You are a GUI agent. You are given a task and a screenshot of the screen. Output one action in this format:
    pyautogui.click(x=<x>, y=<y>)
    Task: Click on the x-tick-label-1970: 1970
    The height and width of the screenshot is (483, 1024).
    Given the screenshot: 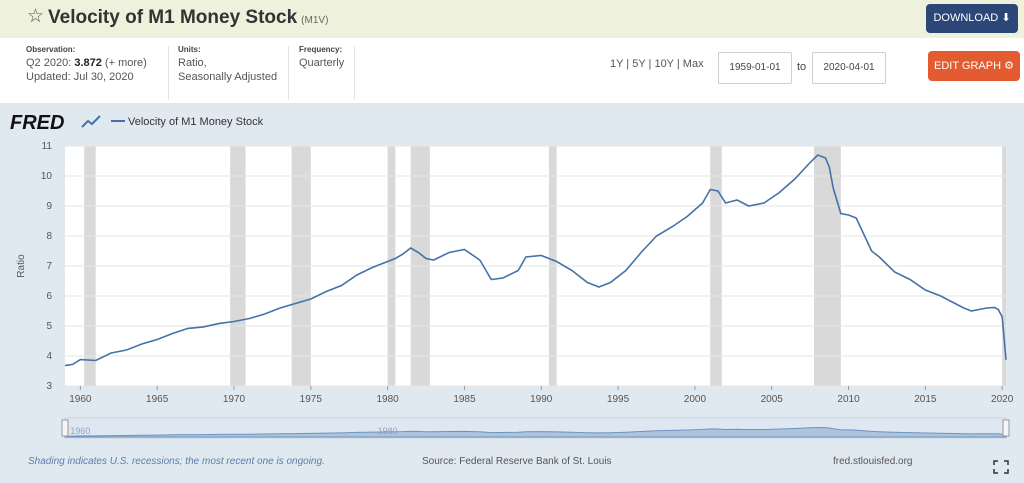 What is the action you would take?
    pyautogui.click(x=234, y=399)
    